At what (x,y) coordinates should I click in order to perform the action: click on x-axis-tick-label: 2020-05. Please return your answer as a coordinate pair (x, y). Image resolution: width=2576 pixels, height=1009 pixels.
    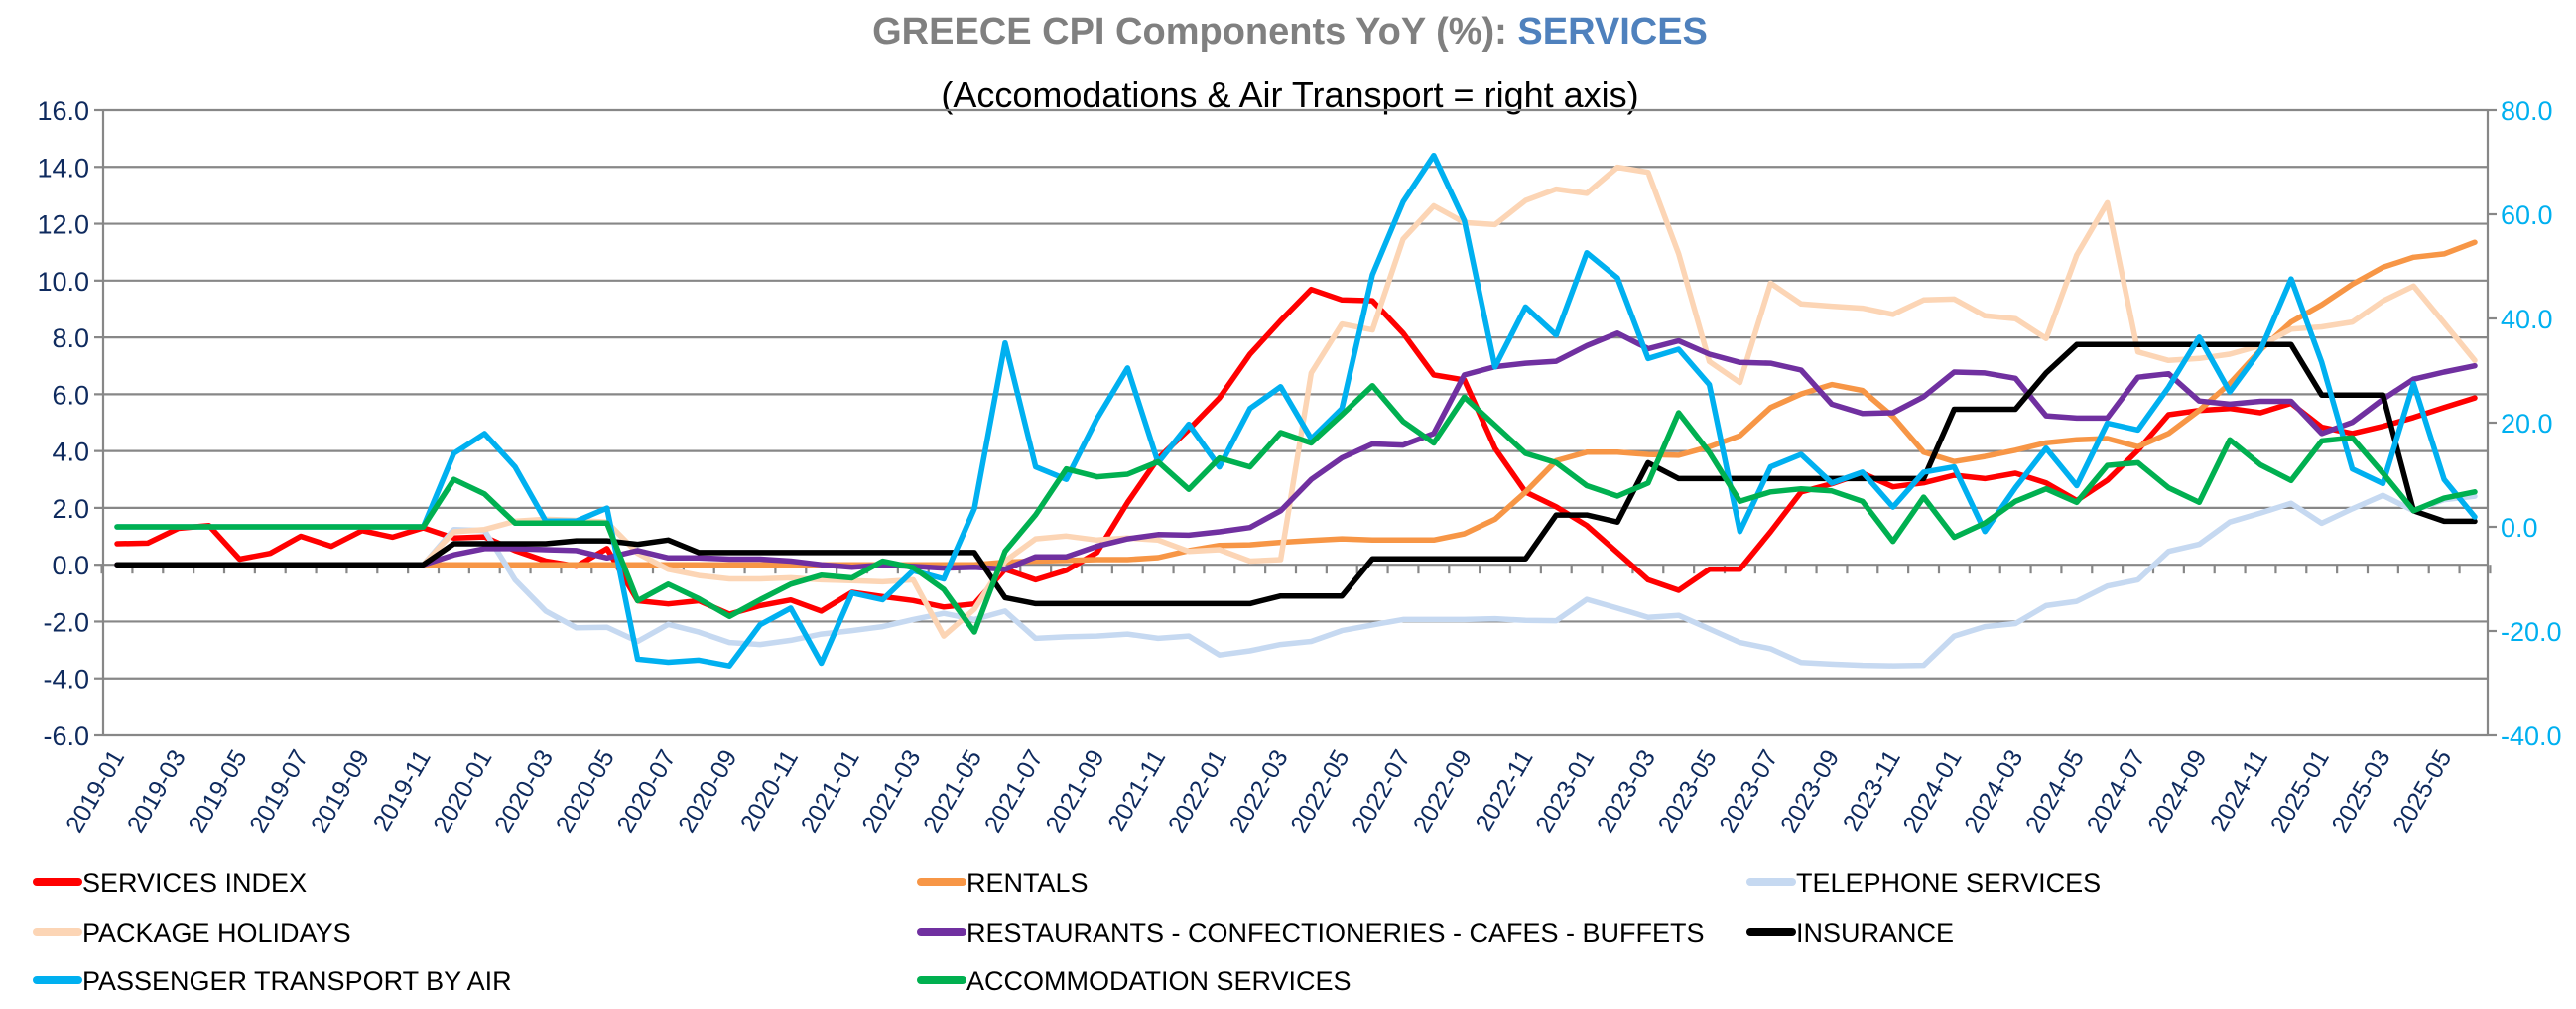
    Looking at the image, I should click on (585, 791).